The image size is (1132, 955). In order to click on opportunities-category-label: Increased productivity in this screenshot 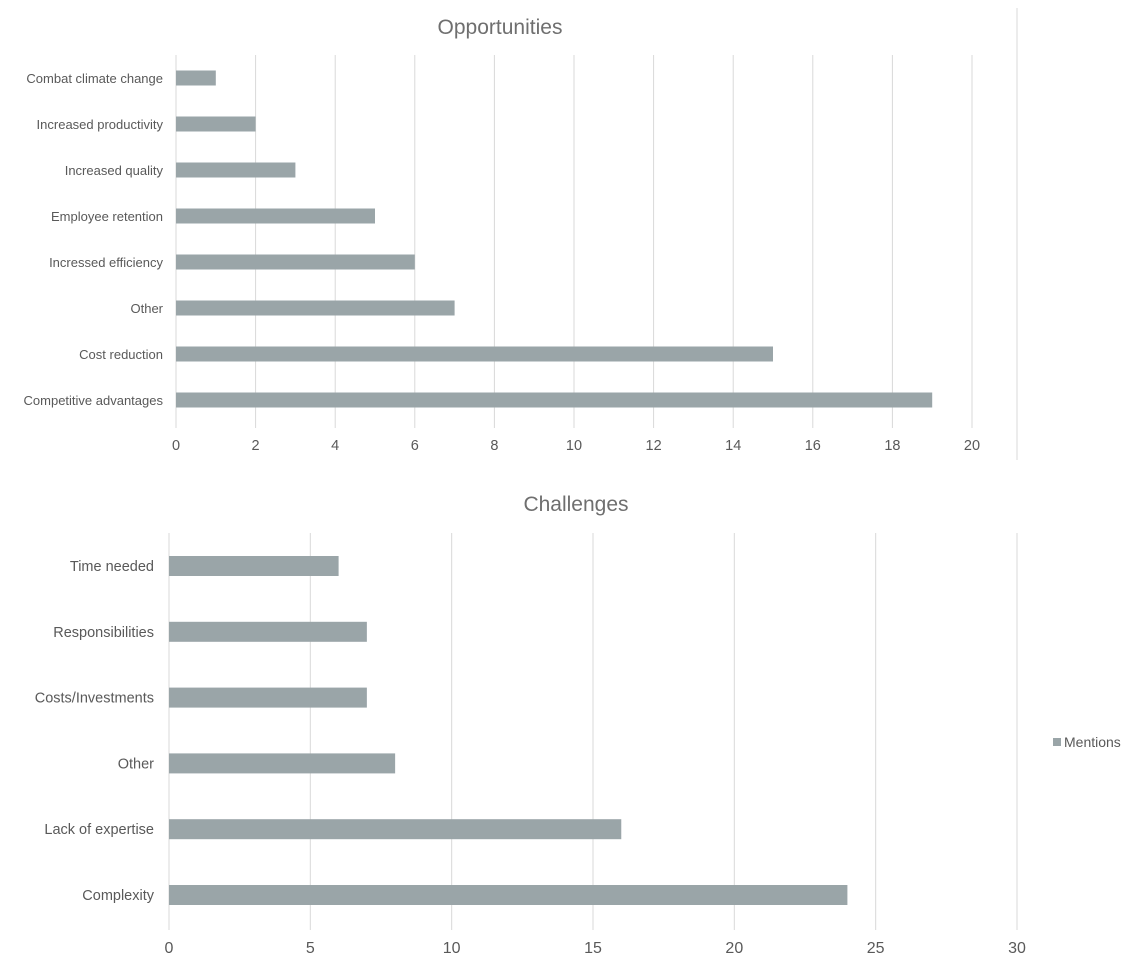, I will do `click(100, 124)`.